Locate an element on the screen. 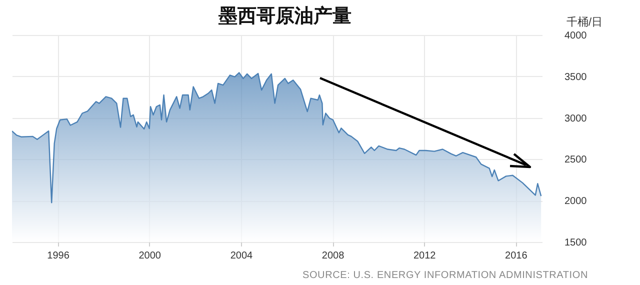  y-tick-label: 1500 is located at coordinates (576, 243).